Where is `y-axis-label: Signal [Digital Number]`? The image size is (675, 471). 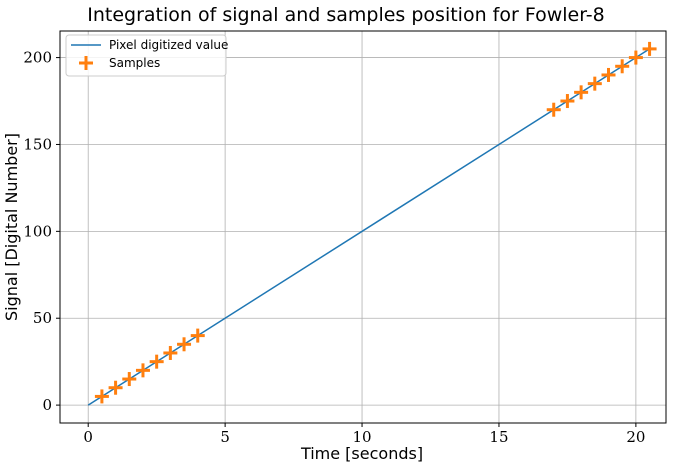
y-axis-label: Signal [Digital Number] is located at coordinates (11, 227).